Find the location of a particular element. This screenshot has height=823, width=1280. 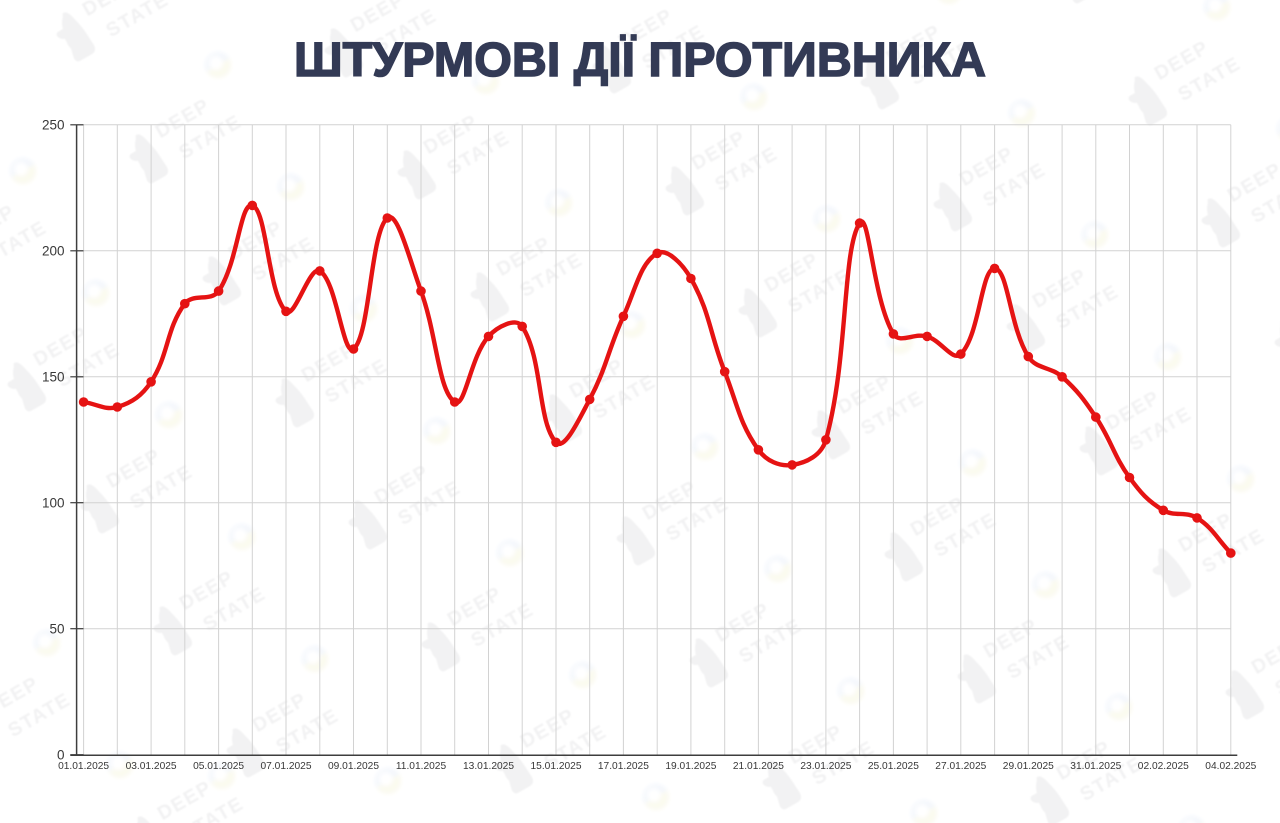

svg-text: 150 is located at coordinates (53, 377).